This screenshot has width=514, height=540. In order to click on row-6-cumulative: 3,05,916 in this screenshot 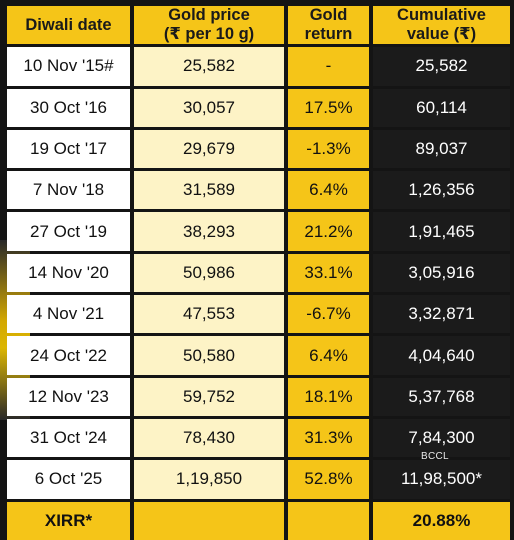, I will do `click(441, 273)`.